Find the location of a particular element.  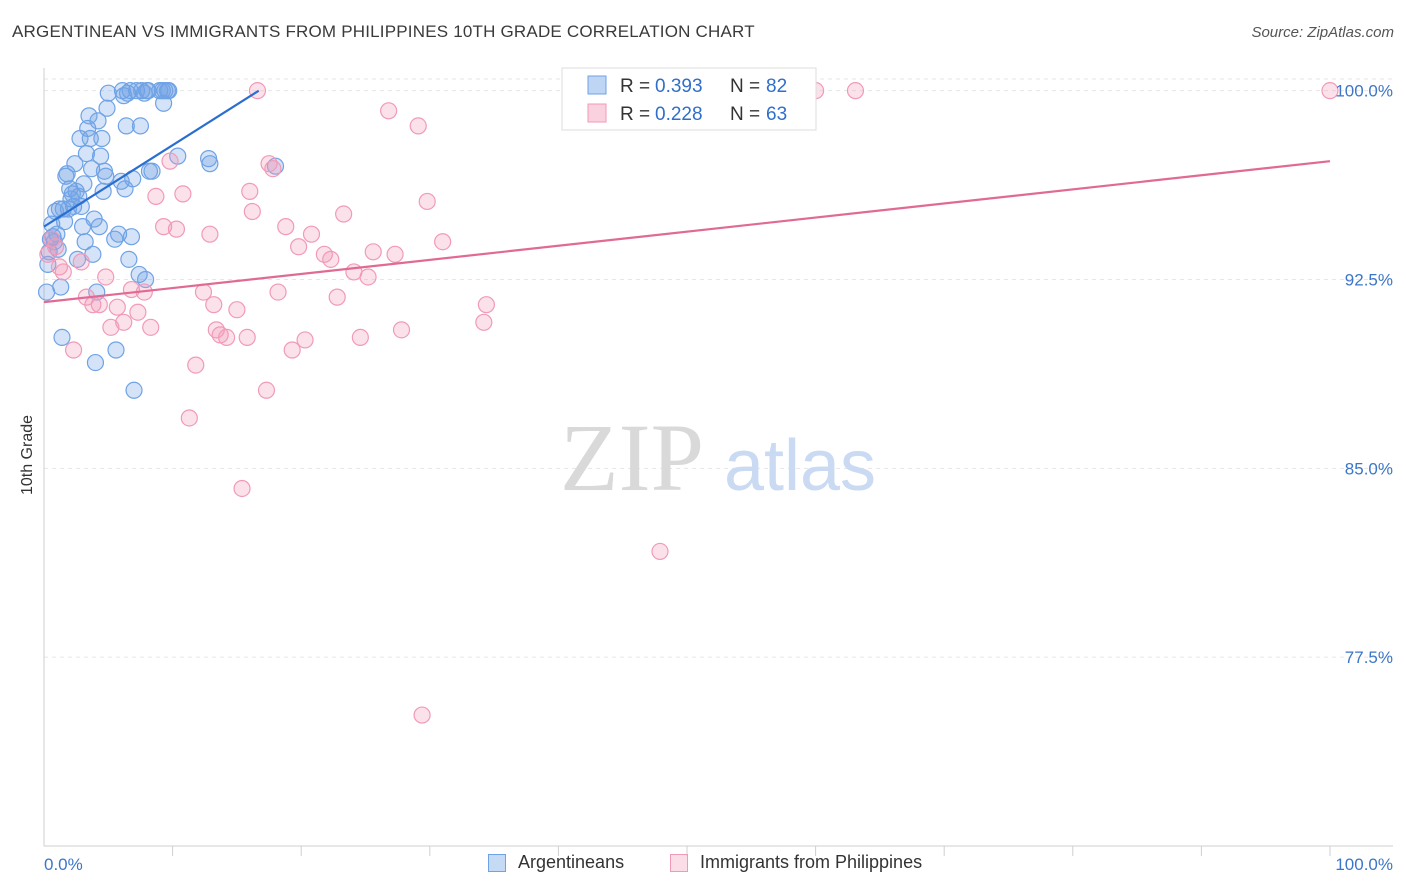

y-tick-label: 85.0% is located at coordinates (1369, 468).